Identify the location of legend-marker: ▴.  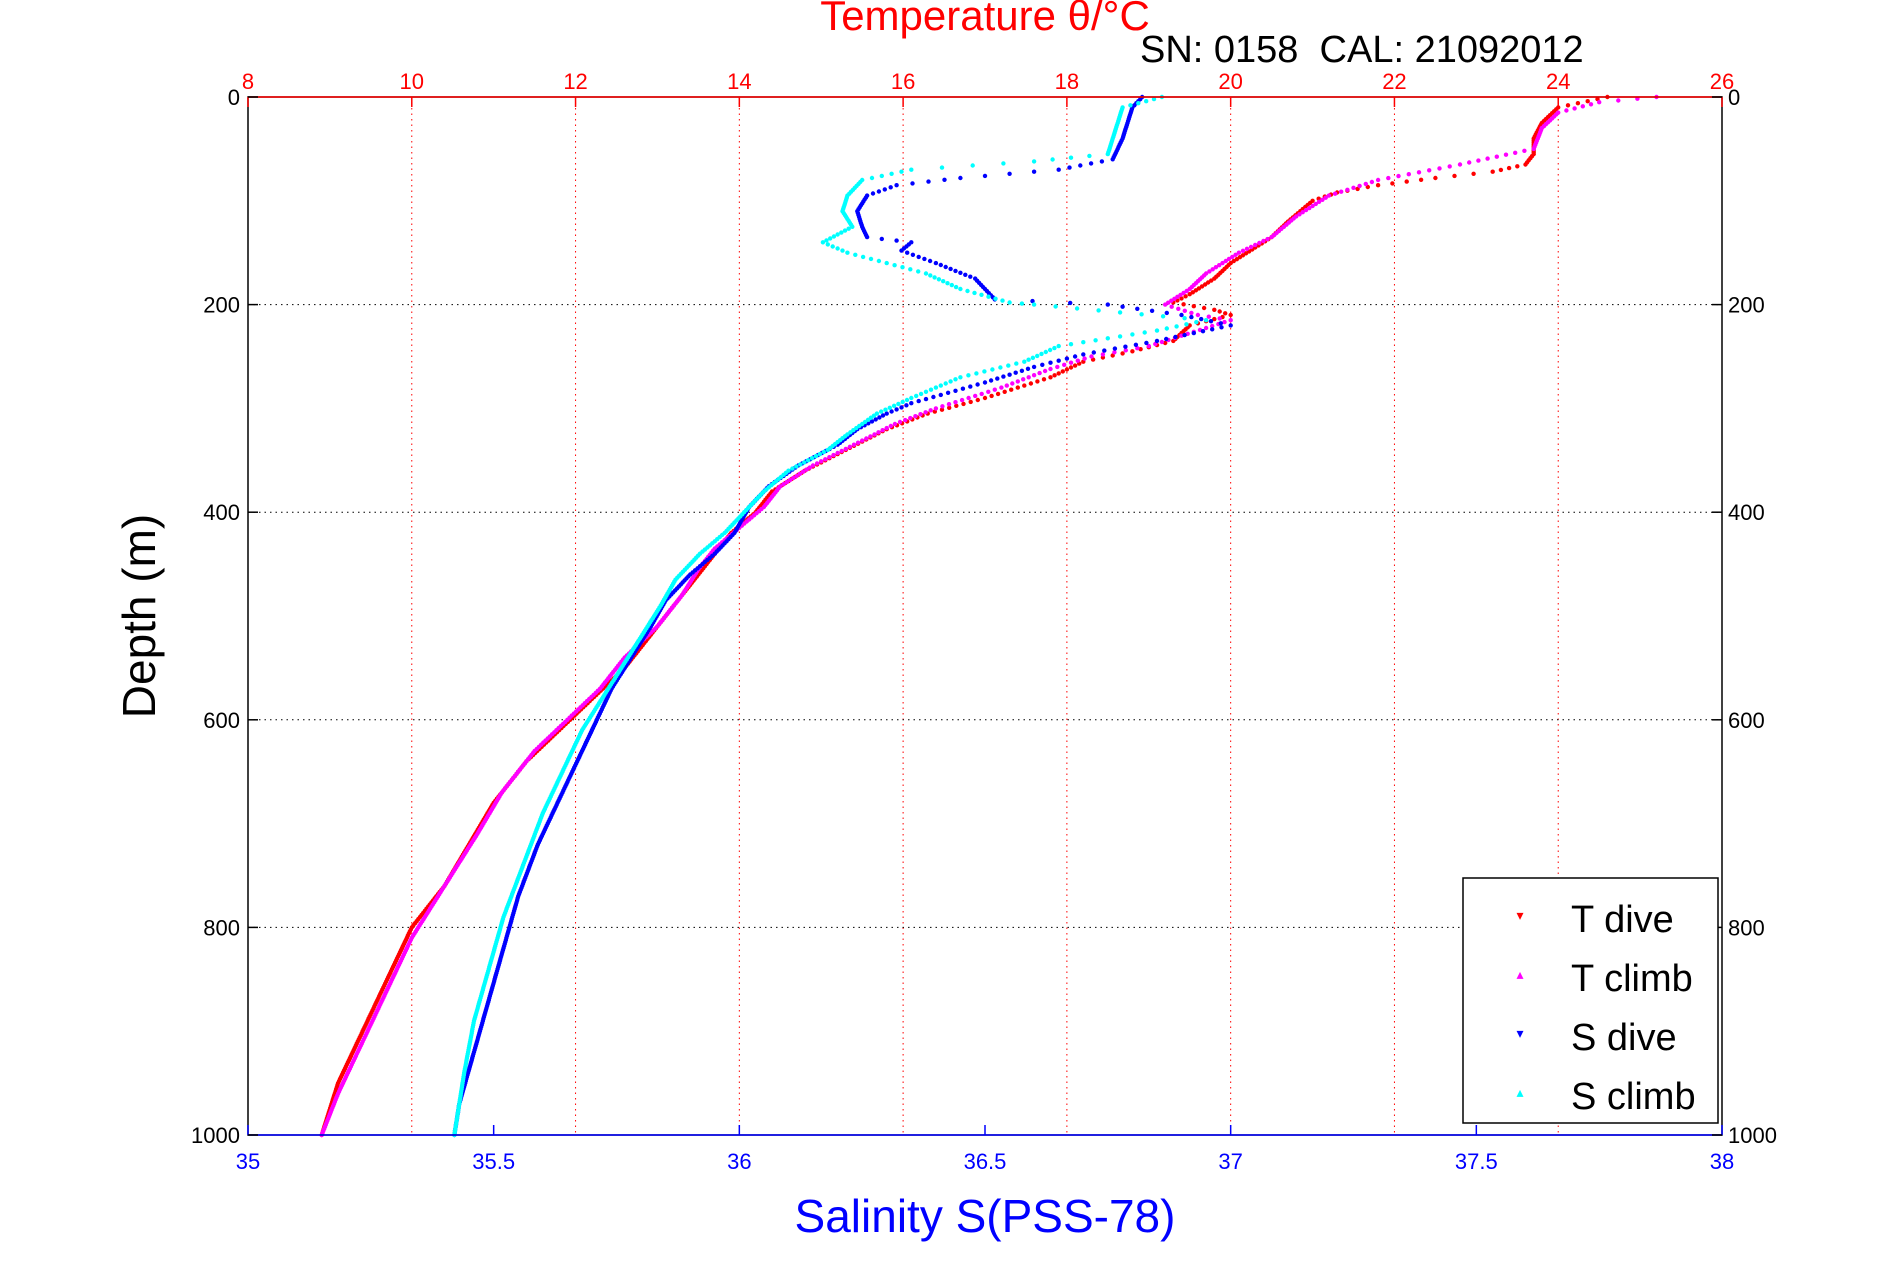
(1519, 1093).